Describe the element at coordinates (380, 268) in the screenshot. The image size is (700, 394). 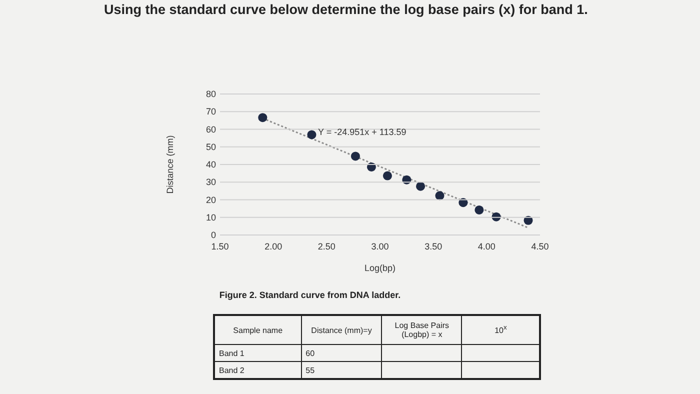
I see `x-axis-title: Log(bp)` at that location.